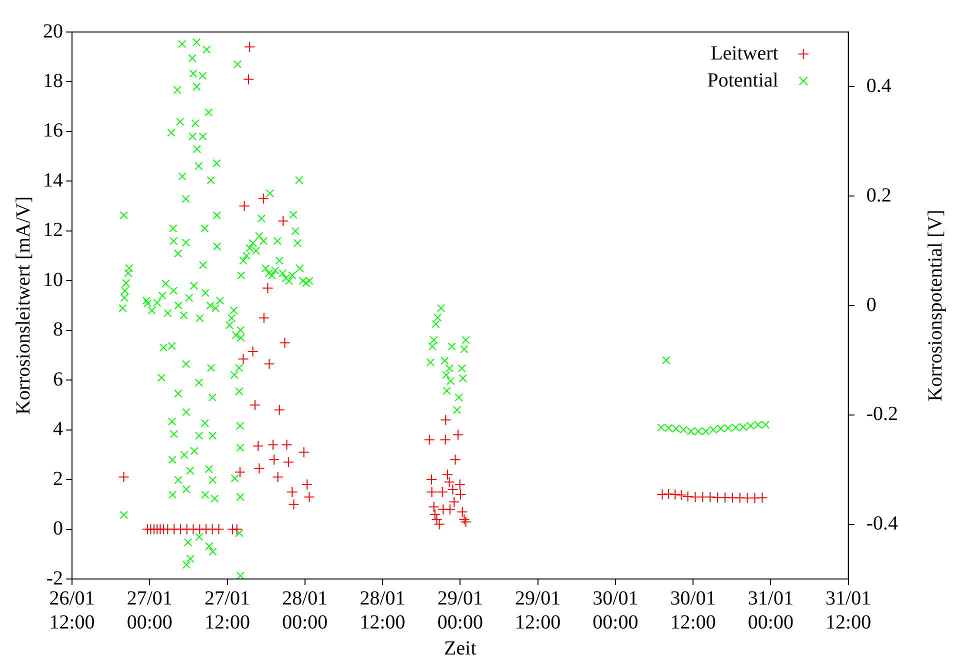 The width and height of the screenshot is (966, 669). I want to click on y2-tick-label: 0.4, so click(879, 85).